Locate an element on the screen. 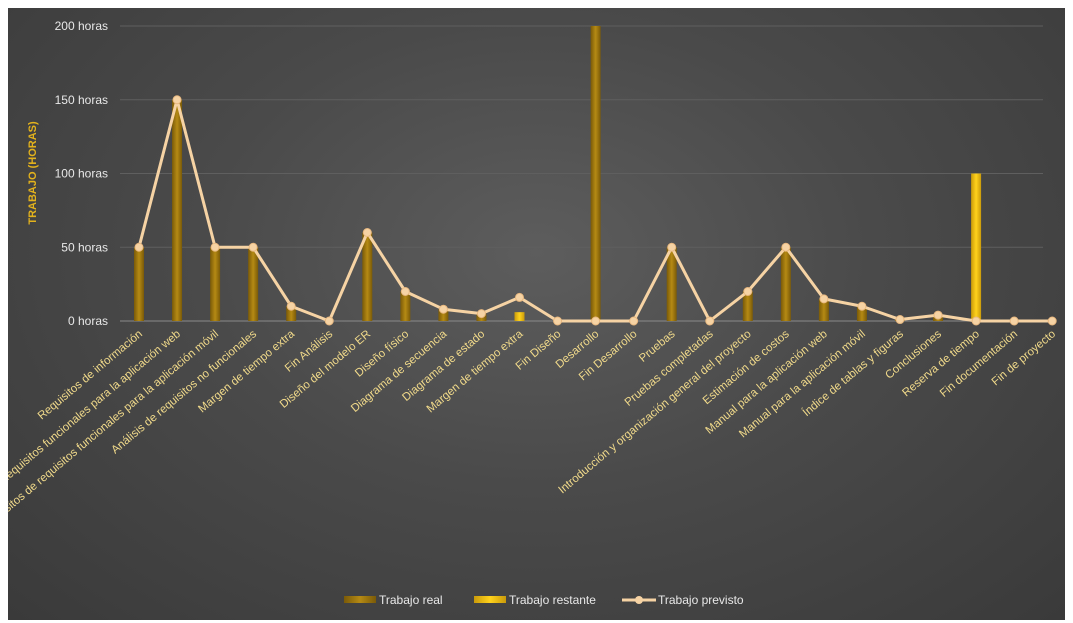 Image resolution: width=1073 pixels, height=623 pixels. y-axis-label: TRABAJO (HORAS) is located at coordinates (33, 173).